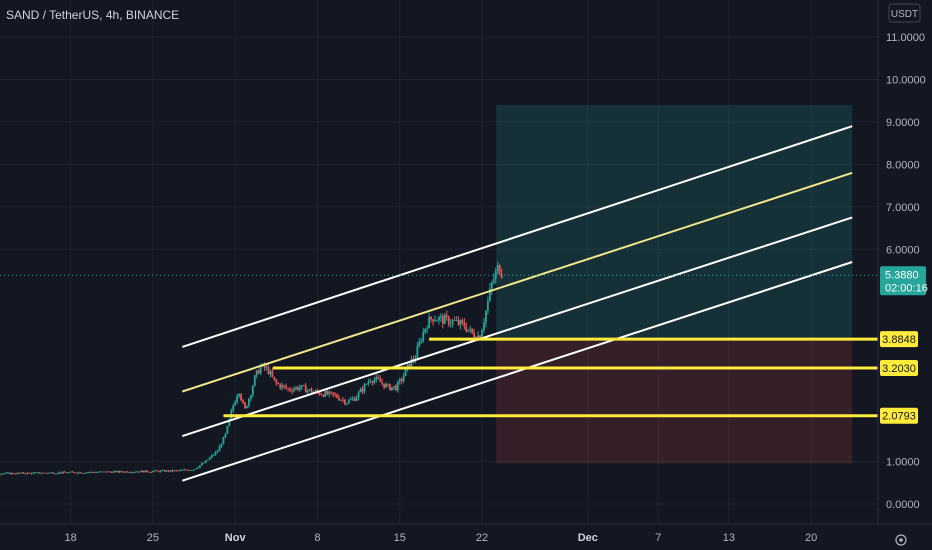 This screenshot has width=932, height=550. I want to click on x-tick-4: 15, so click(400, 538).